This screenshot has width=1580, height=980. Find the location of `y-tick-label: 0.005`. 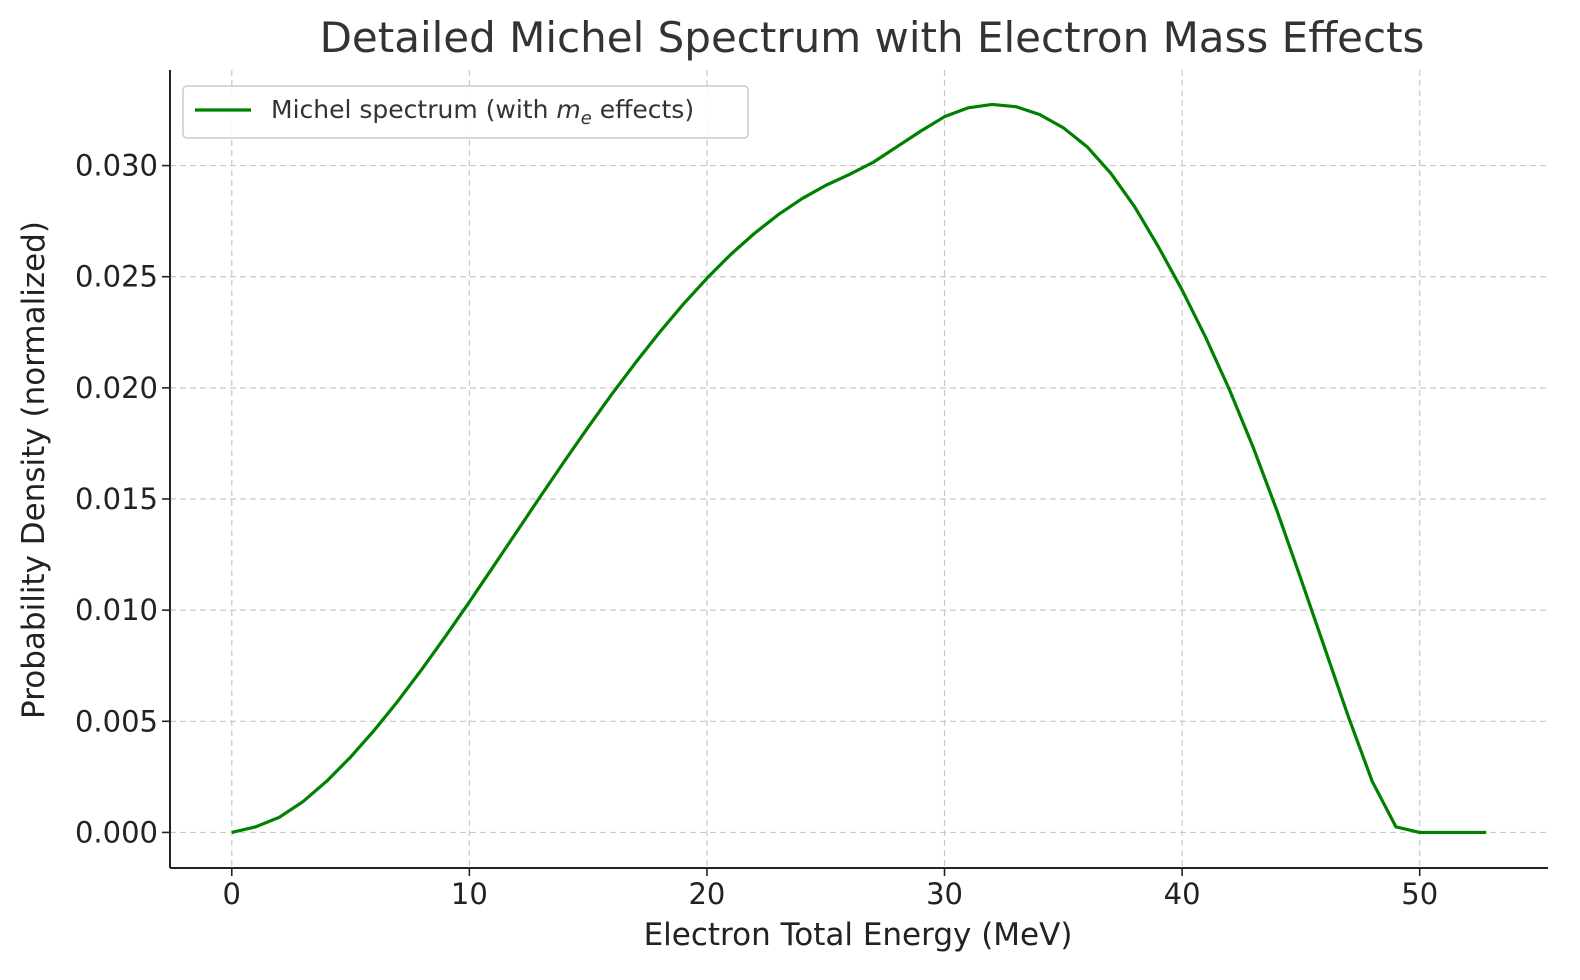

y-tick-label: 0.005 is located at coordinates (116, 721).